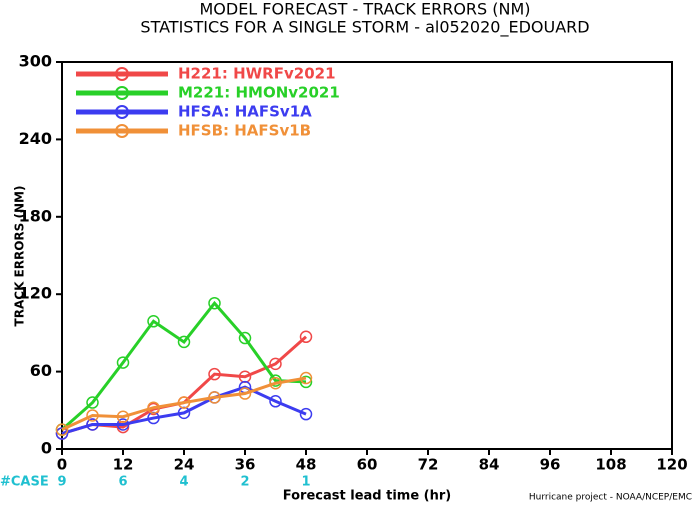  I want to click on x-axis-label: Forecast lead time (hr), so click(367, 496).